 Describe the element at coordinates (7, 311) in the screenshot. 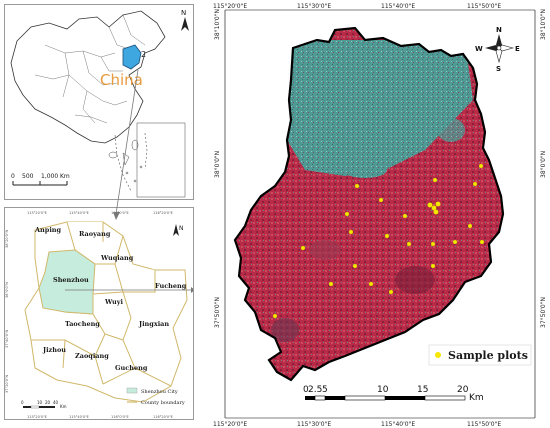

I see `county-lat-ticks: 38°20'0"N 38°0'0"N 37°40'0"N 37°20'0"N` at that location.